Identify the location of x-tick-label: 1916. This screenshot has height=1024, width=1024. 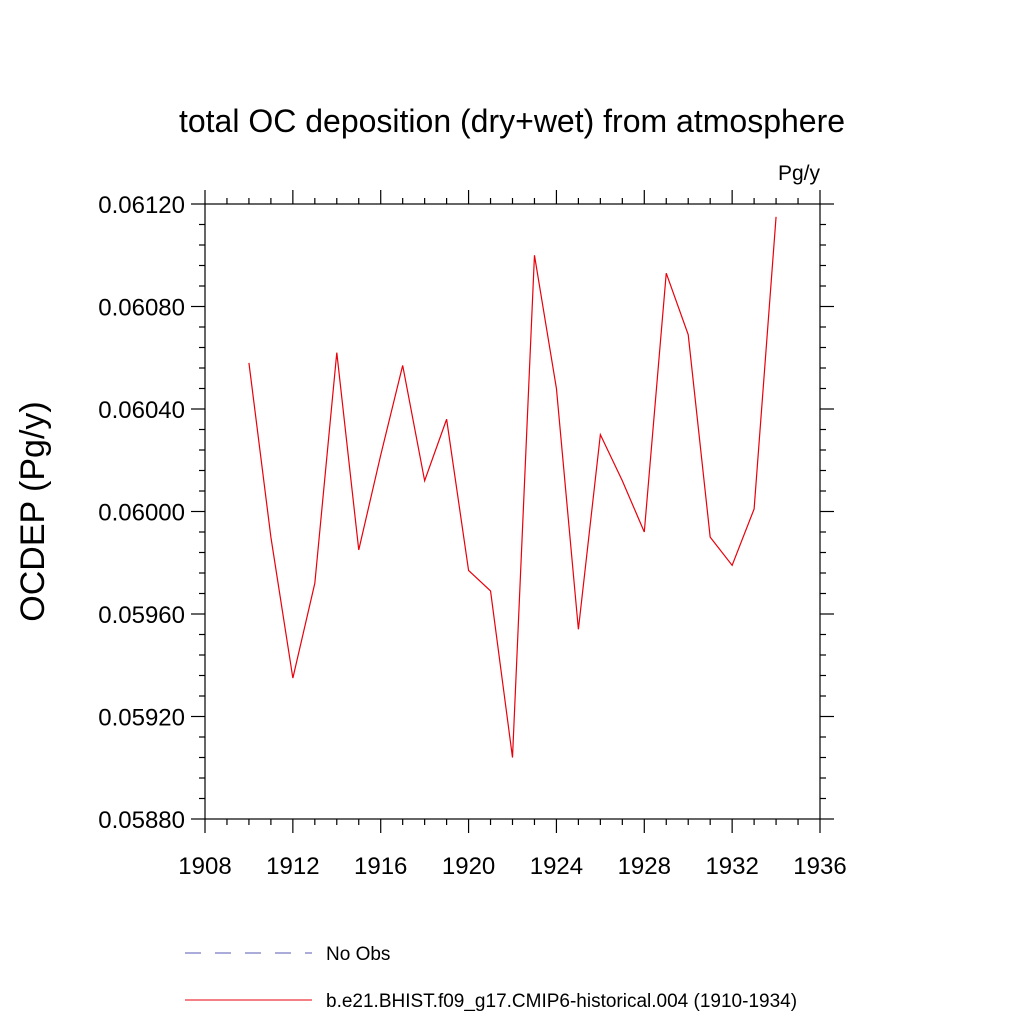
(380, 866).